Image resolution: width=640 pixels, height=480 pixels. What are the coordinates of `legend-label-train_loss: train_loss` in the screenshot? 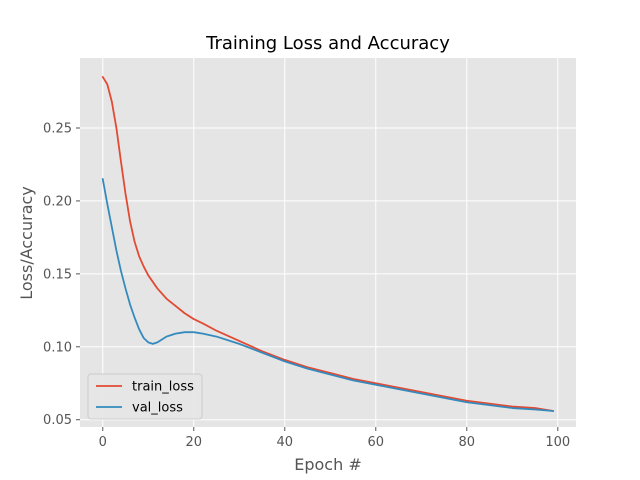 It's located at (163, 387).